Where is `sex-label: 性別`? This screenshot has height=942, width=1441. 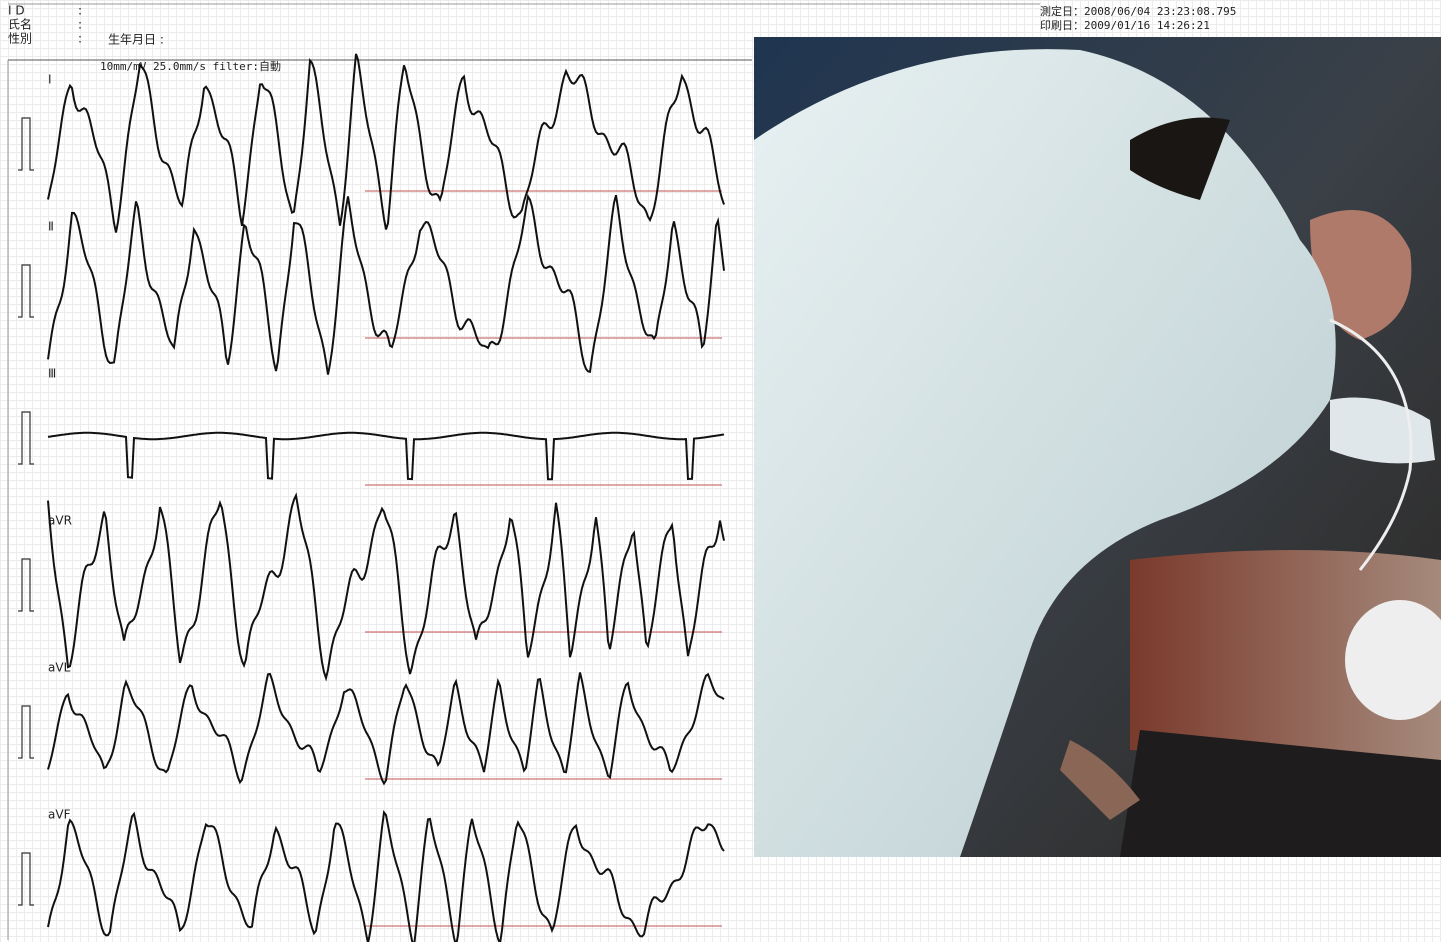
sex-label: 性別 is located at coordinates (20, 39).